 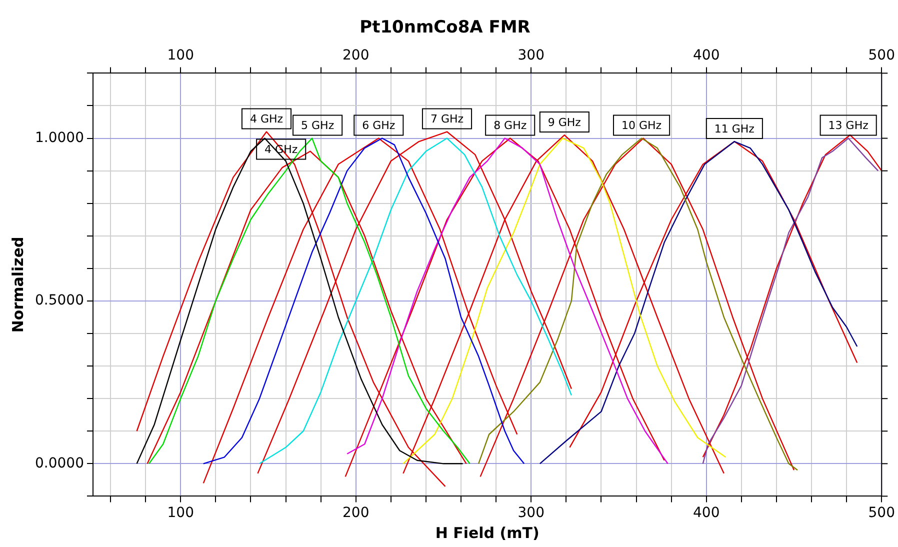 What do you see at coordinates (531, 513) in the screenshot?
I see `x-tick-label: 300` at bounding box center [531, 513].